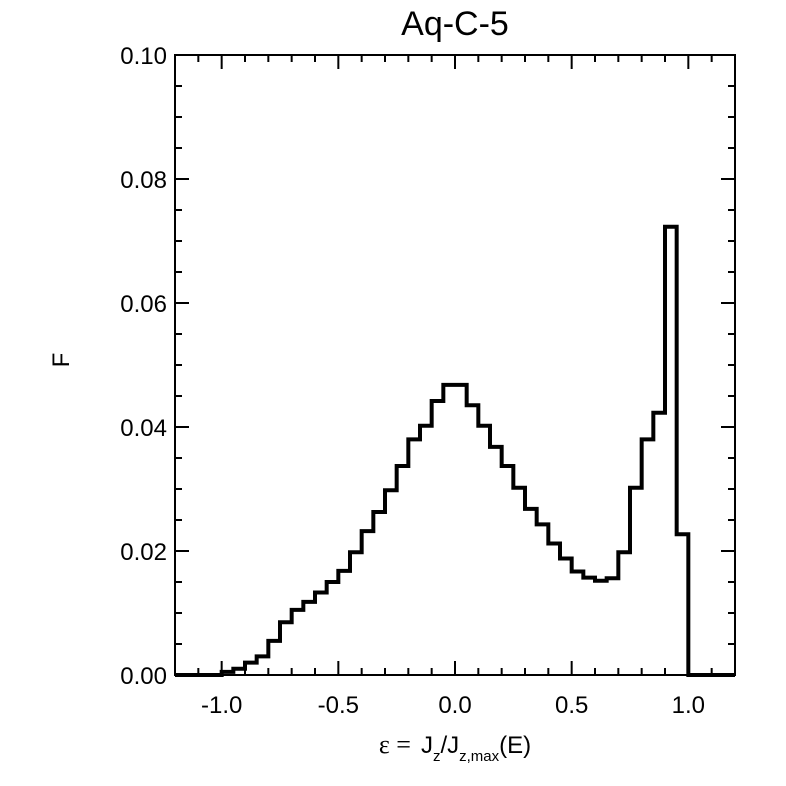 This screenshot has height=786, width=786. What do you see at coordinates (427, 745) in the screenshot?
I see `x-axis-label-j: J` at bounding box center [427, 745].